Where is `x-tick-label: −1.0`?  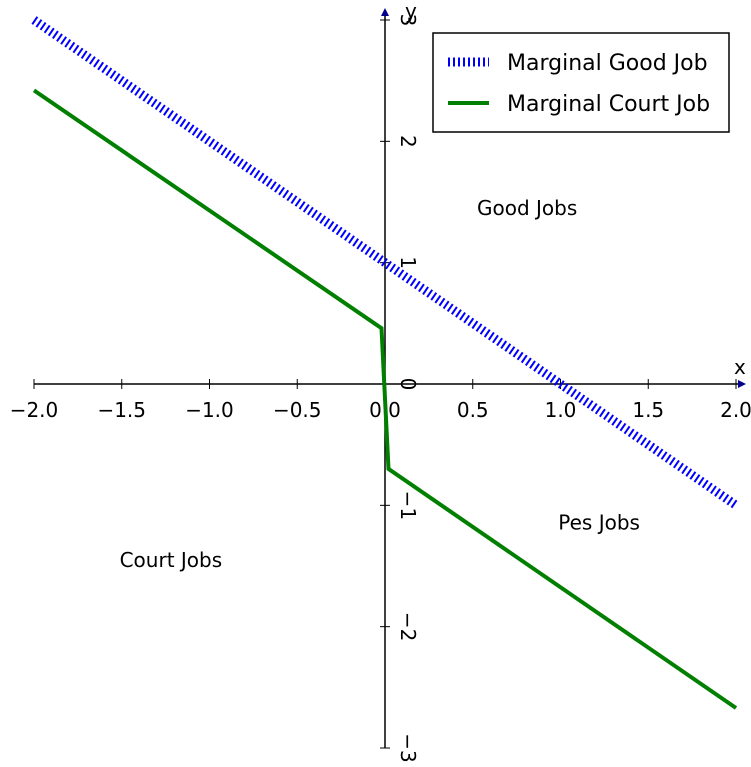
x-tick-label: −1.0 is located at coordinates (209, 410).